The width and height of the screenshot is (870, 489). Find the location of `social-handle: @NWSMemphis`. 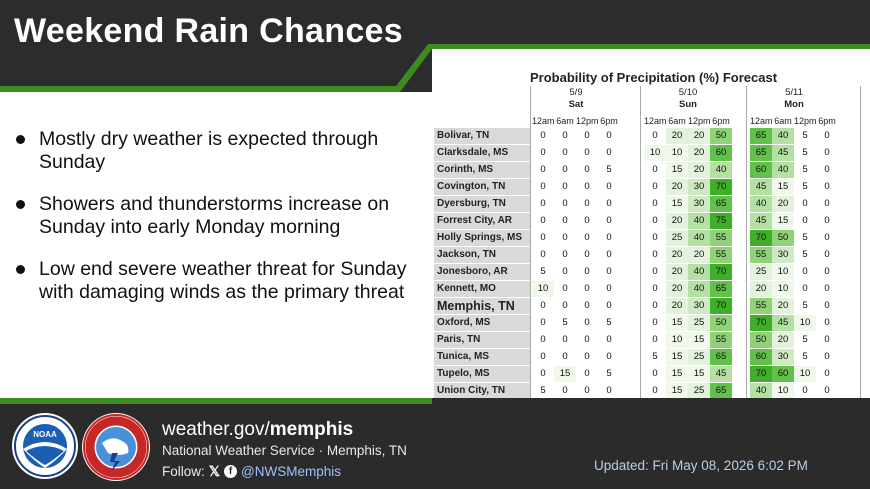

social-handle: @NWSMemphis is located at coordinates (291, 471).